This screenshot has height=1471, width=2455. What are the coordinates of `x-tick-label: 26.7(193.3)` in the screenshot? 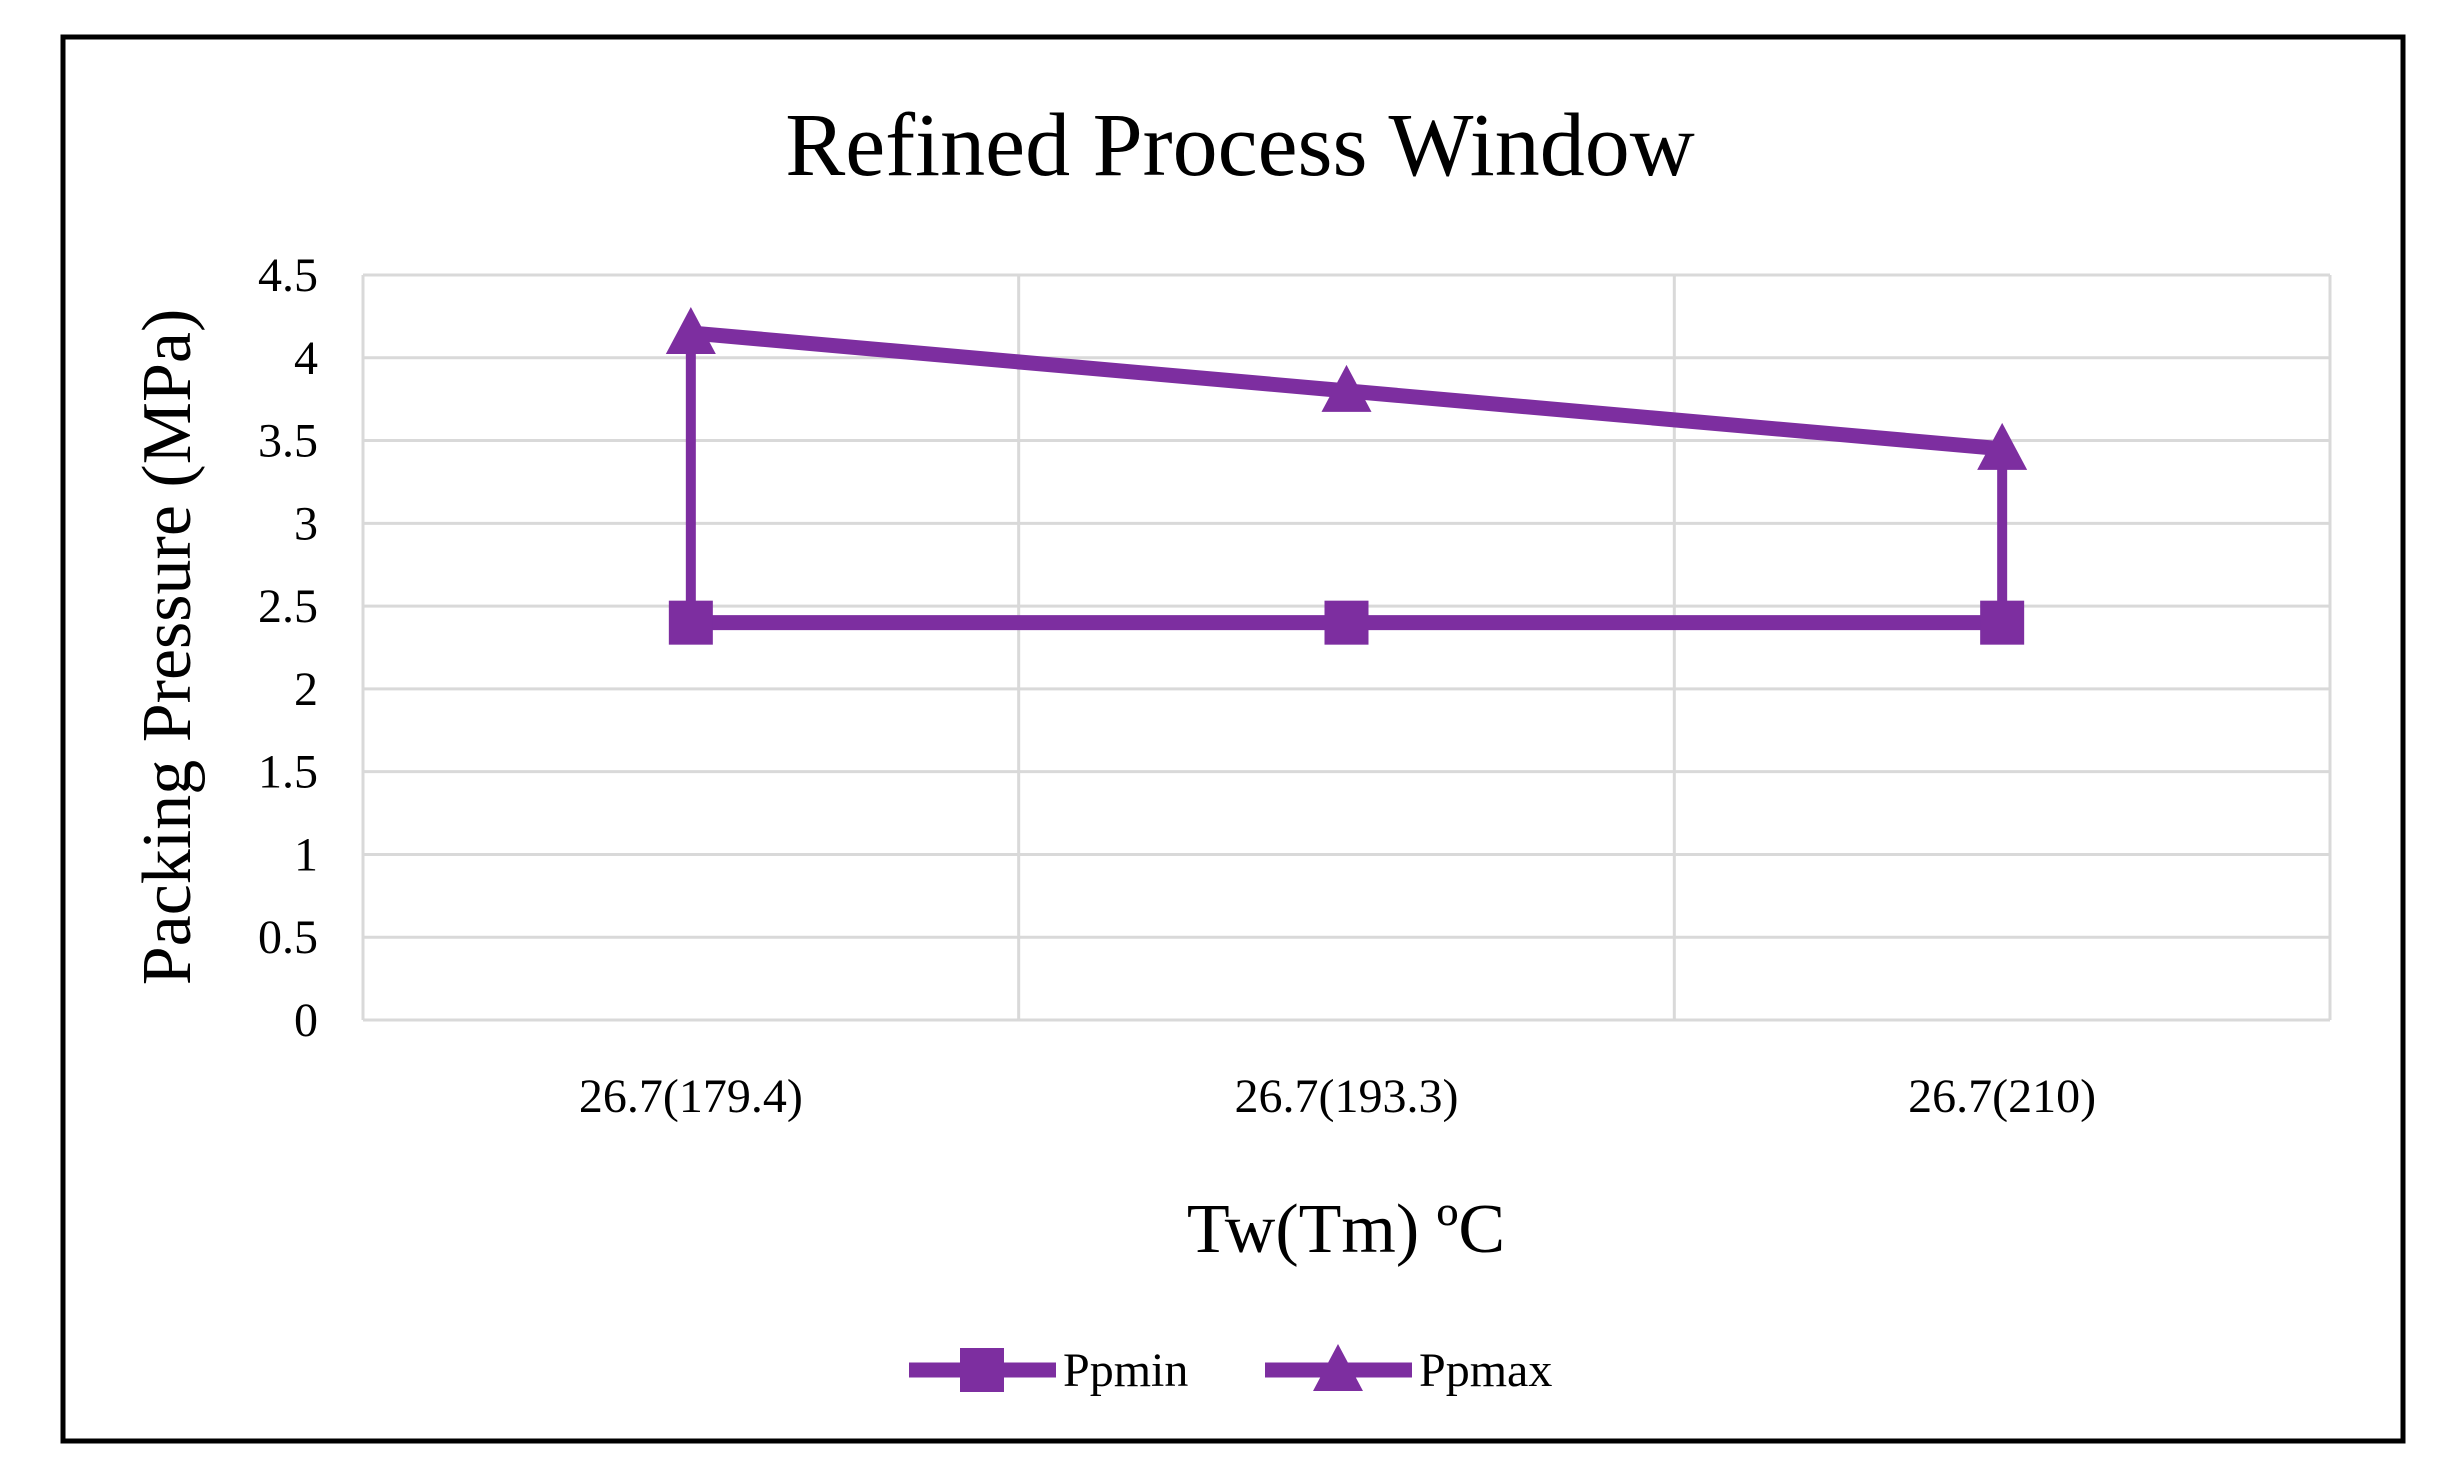 It's located at (1347, 1096).